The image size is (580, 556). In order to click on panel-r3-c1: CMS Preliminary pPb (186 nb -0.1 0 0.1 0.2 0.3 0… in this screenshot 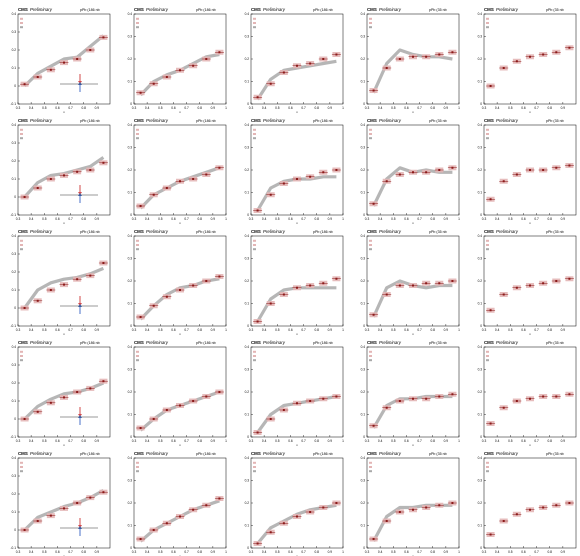, I will do `click(61, 282)`.